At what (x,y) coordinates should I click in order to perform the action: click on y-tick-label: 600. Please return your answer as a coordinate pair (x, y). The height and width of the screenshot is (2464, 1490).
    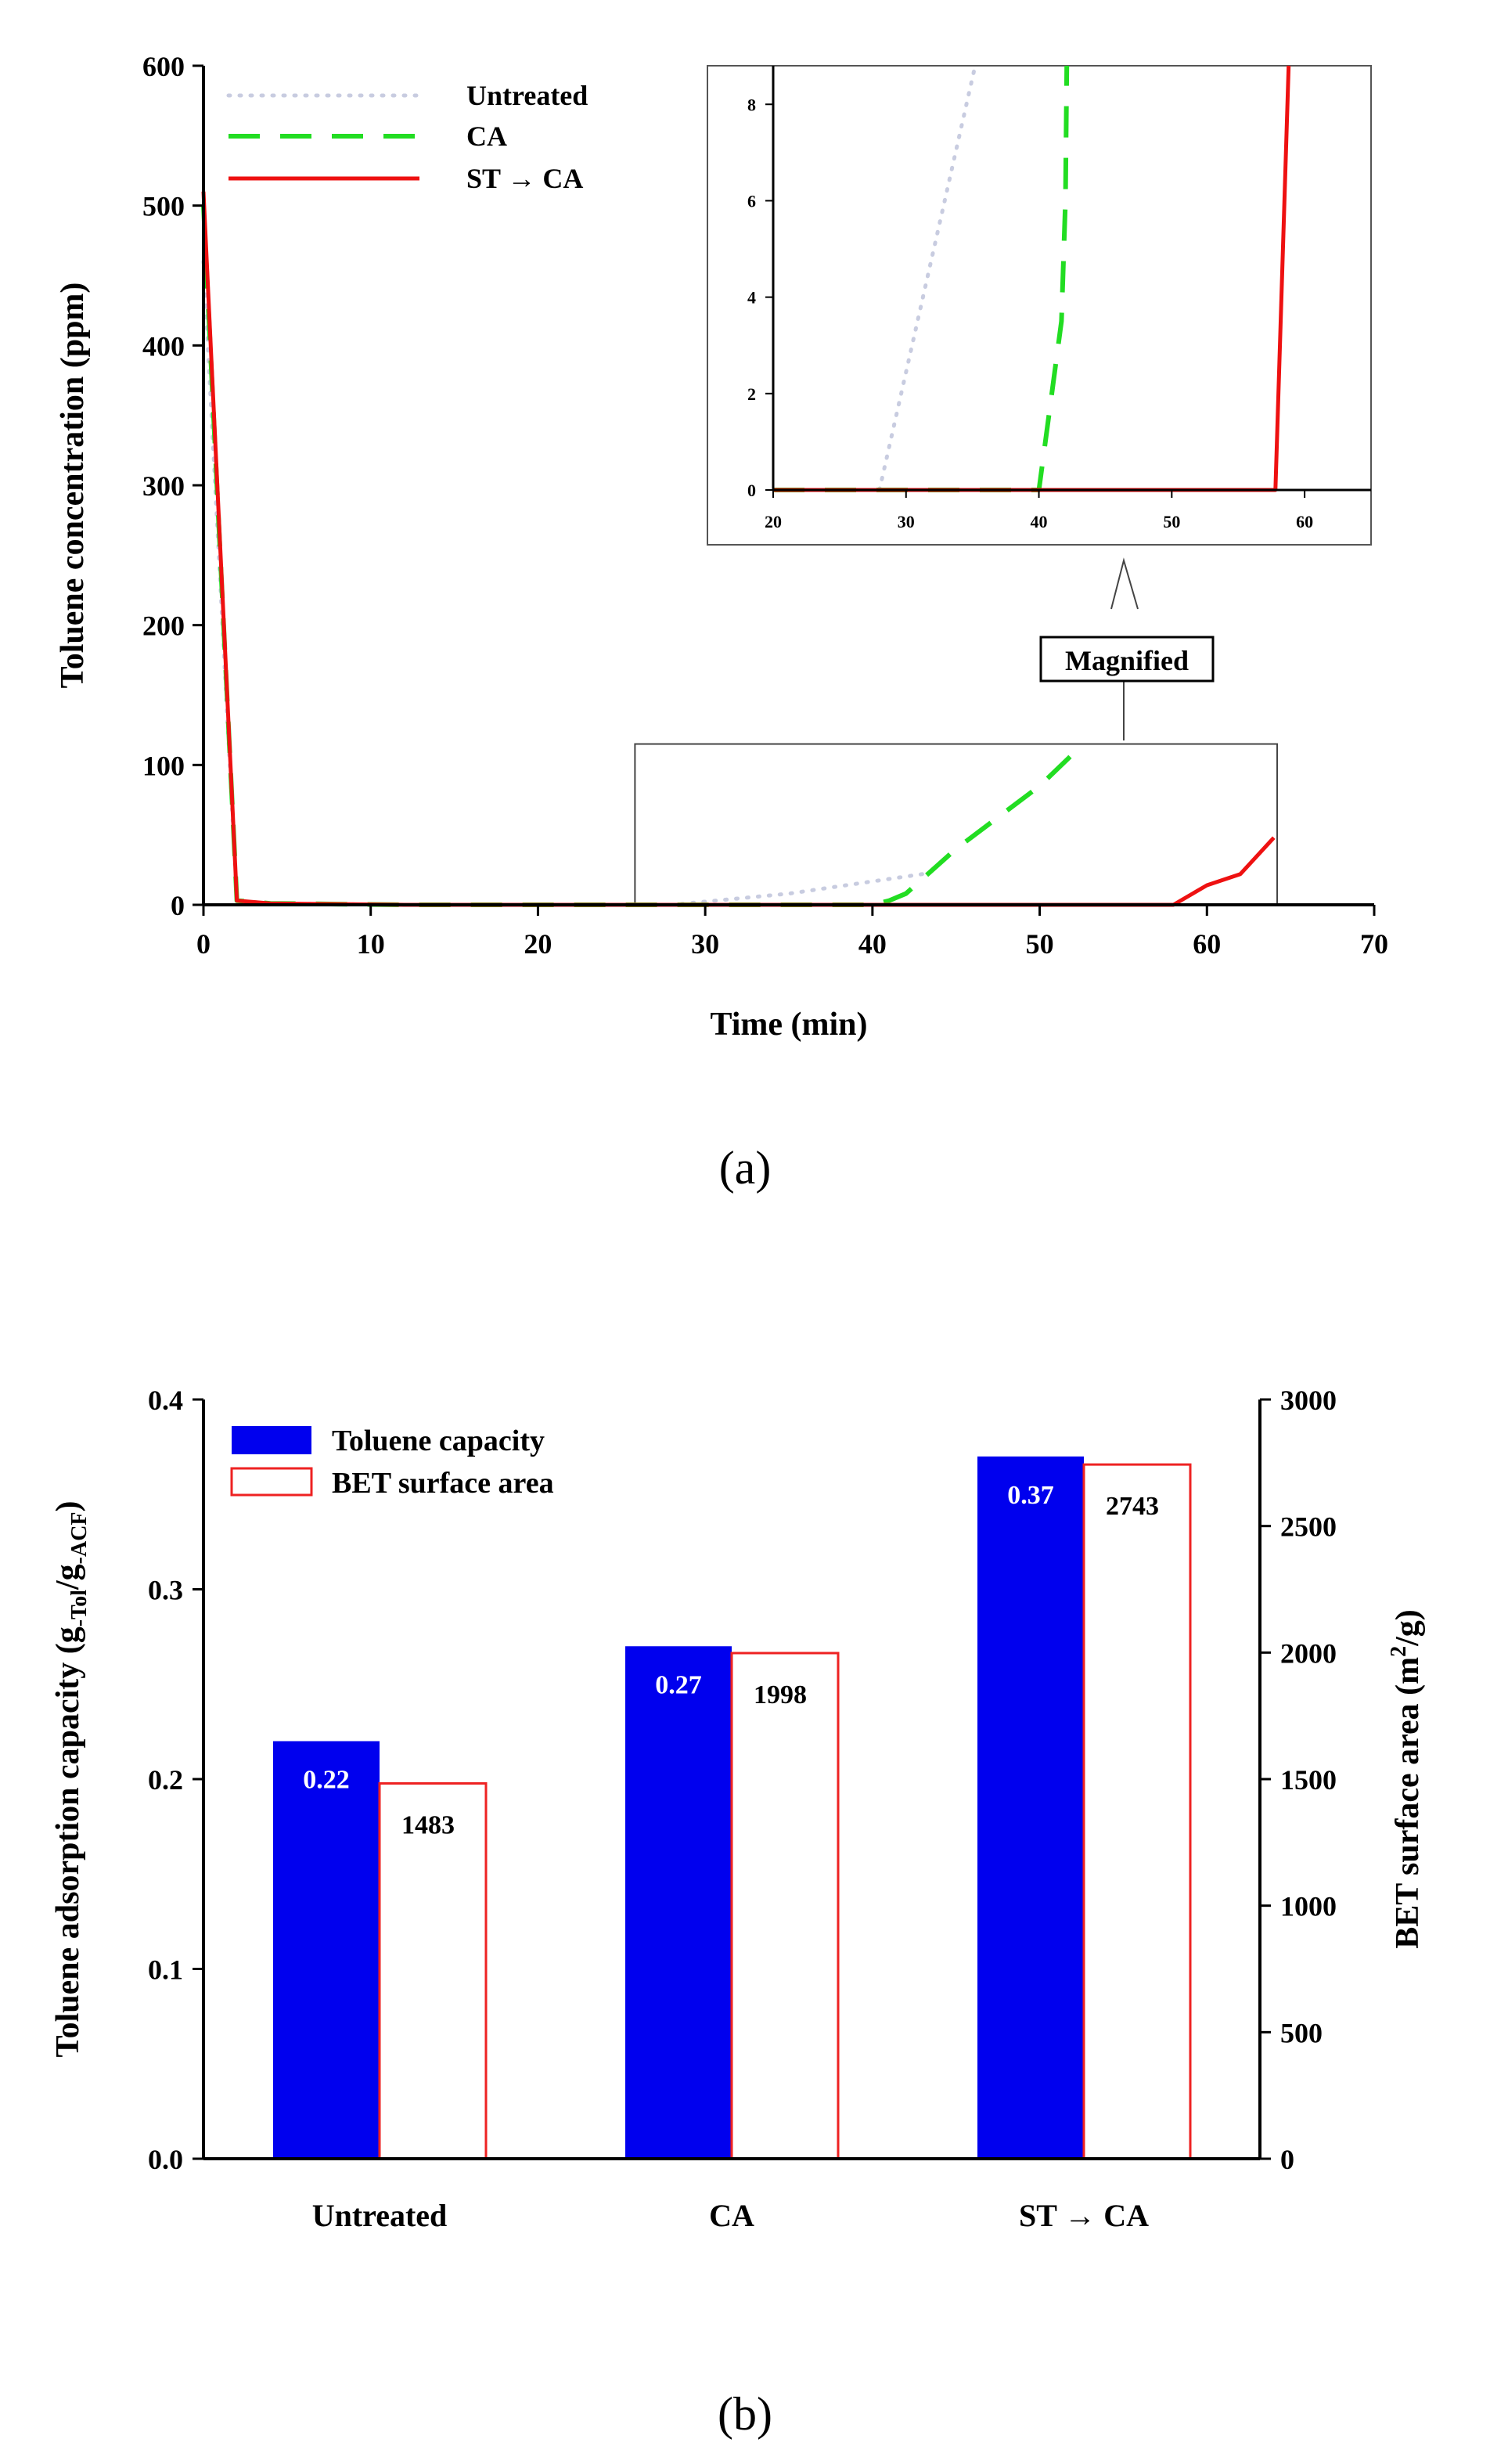
    Looking at the image, I should click on (164, 67).